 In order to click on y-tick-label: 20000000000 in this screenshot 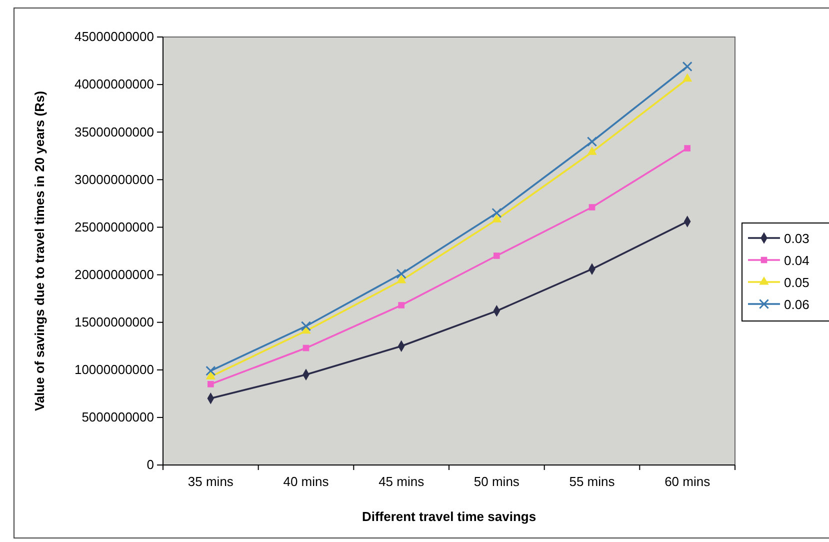, I will do `click(114, 274)`.